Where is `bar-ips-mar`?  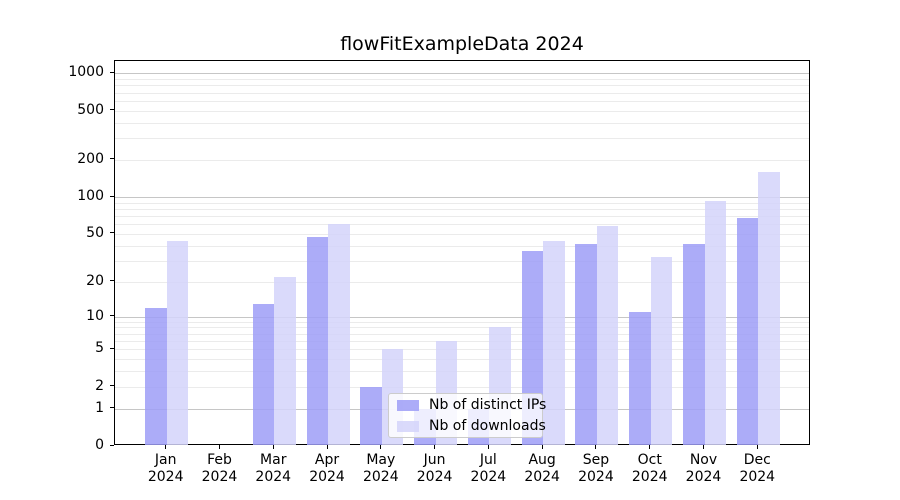
bar-ips-mar is located at coordinates (263, 374).